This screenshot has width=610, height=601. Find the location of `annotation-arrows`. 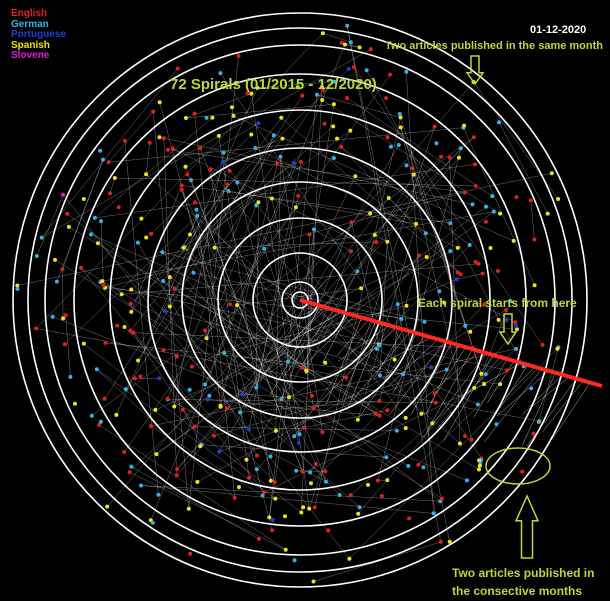

annotation-arrows is located at coordinates (508, 307).